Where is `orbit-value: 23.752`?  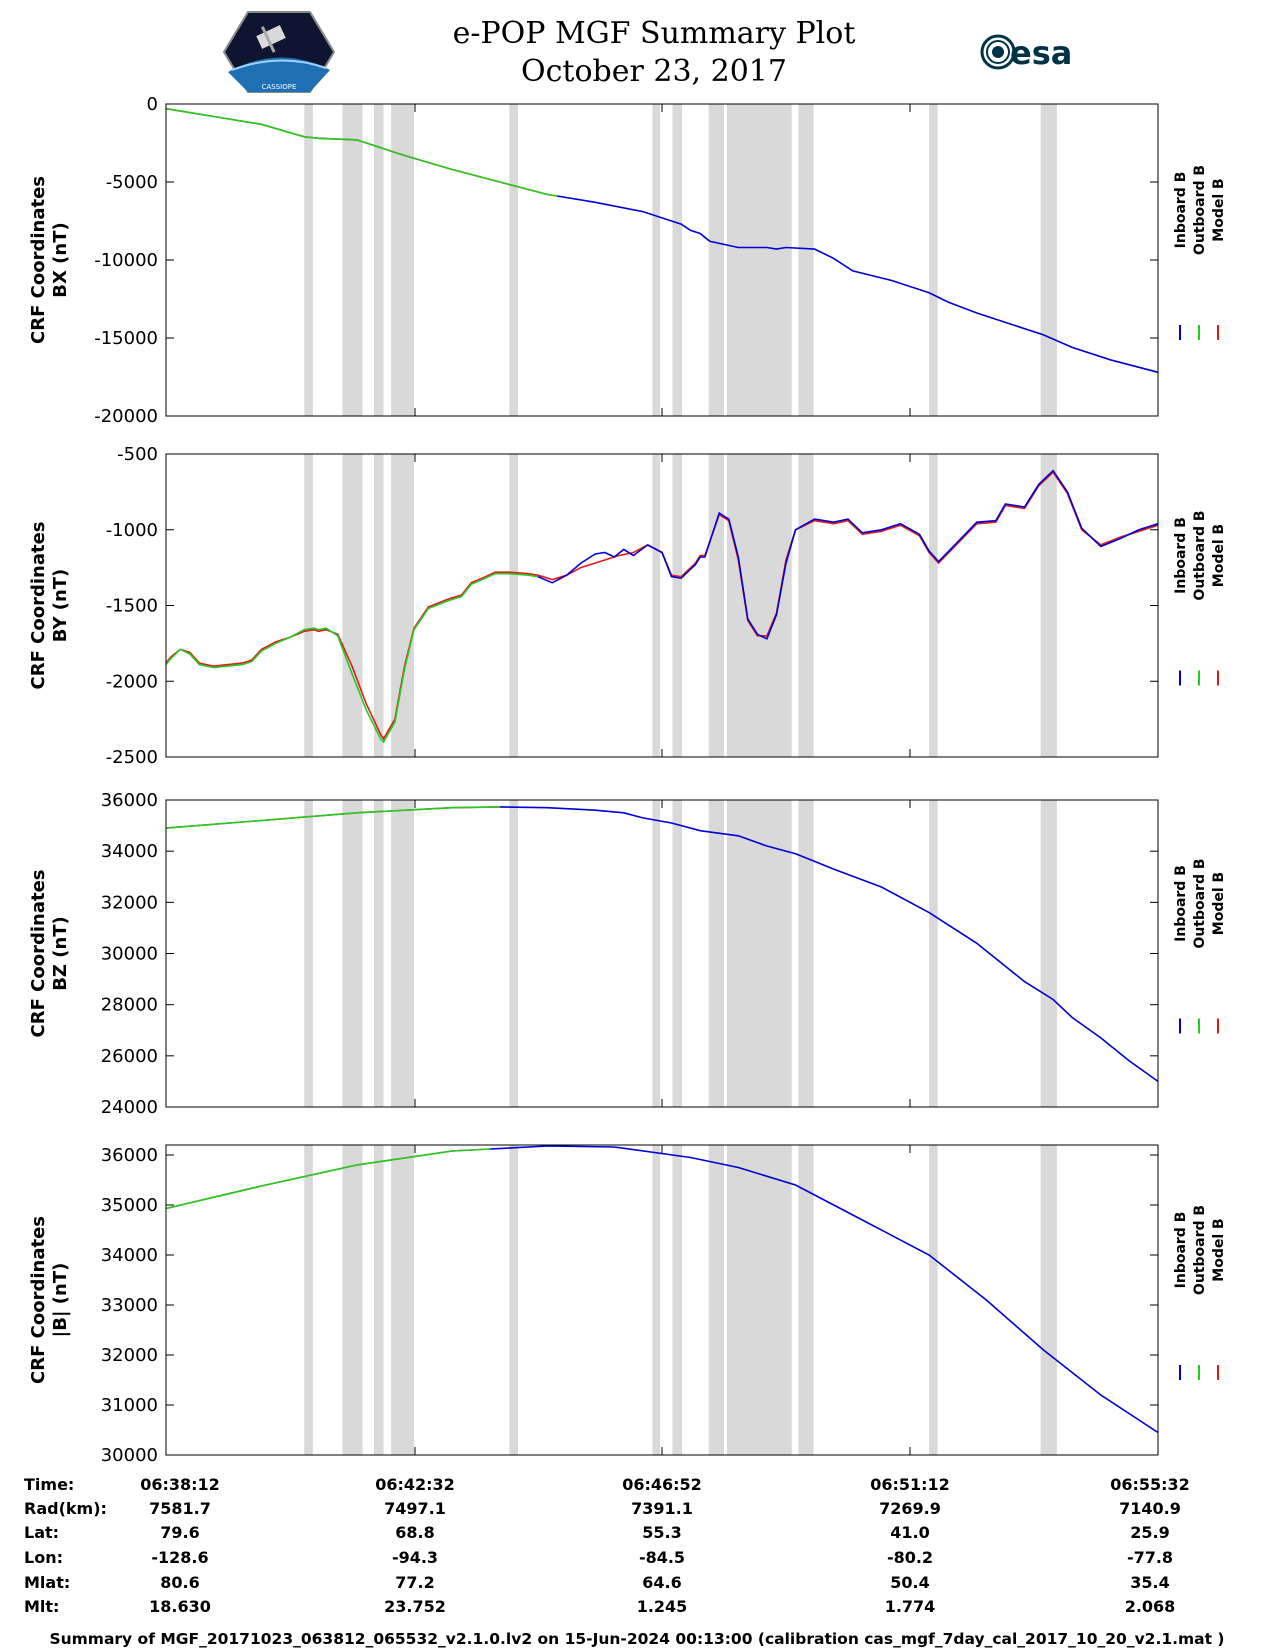 orbit-value: 23.752 is located at coordinates (415, 1606).